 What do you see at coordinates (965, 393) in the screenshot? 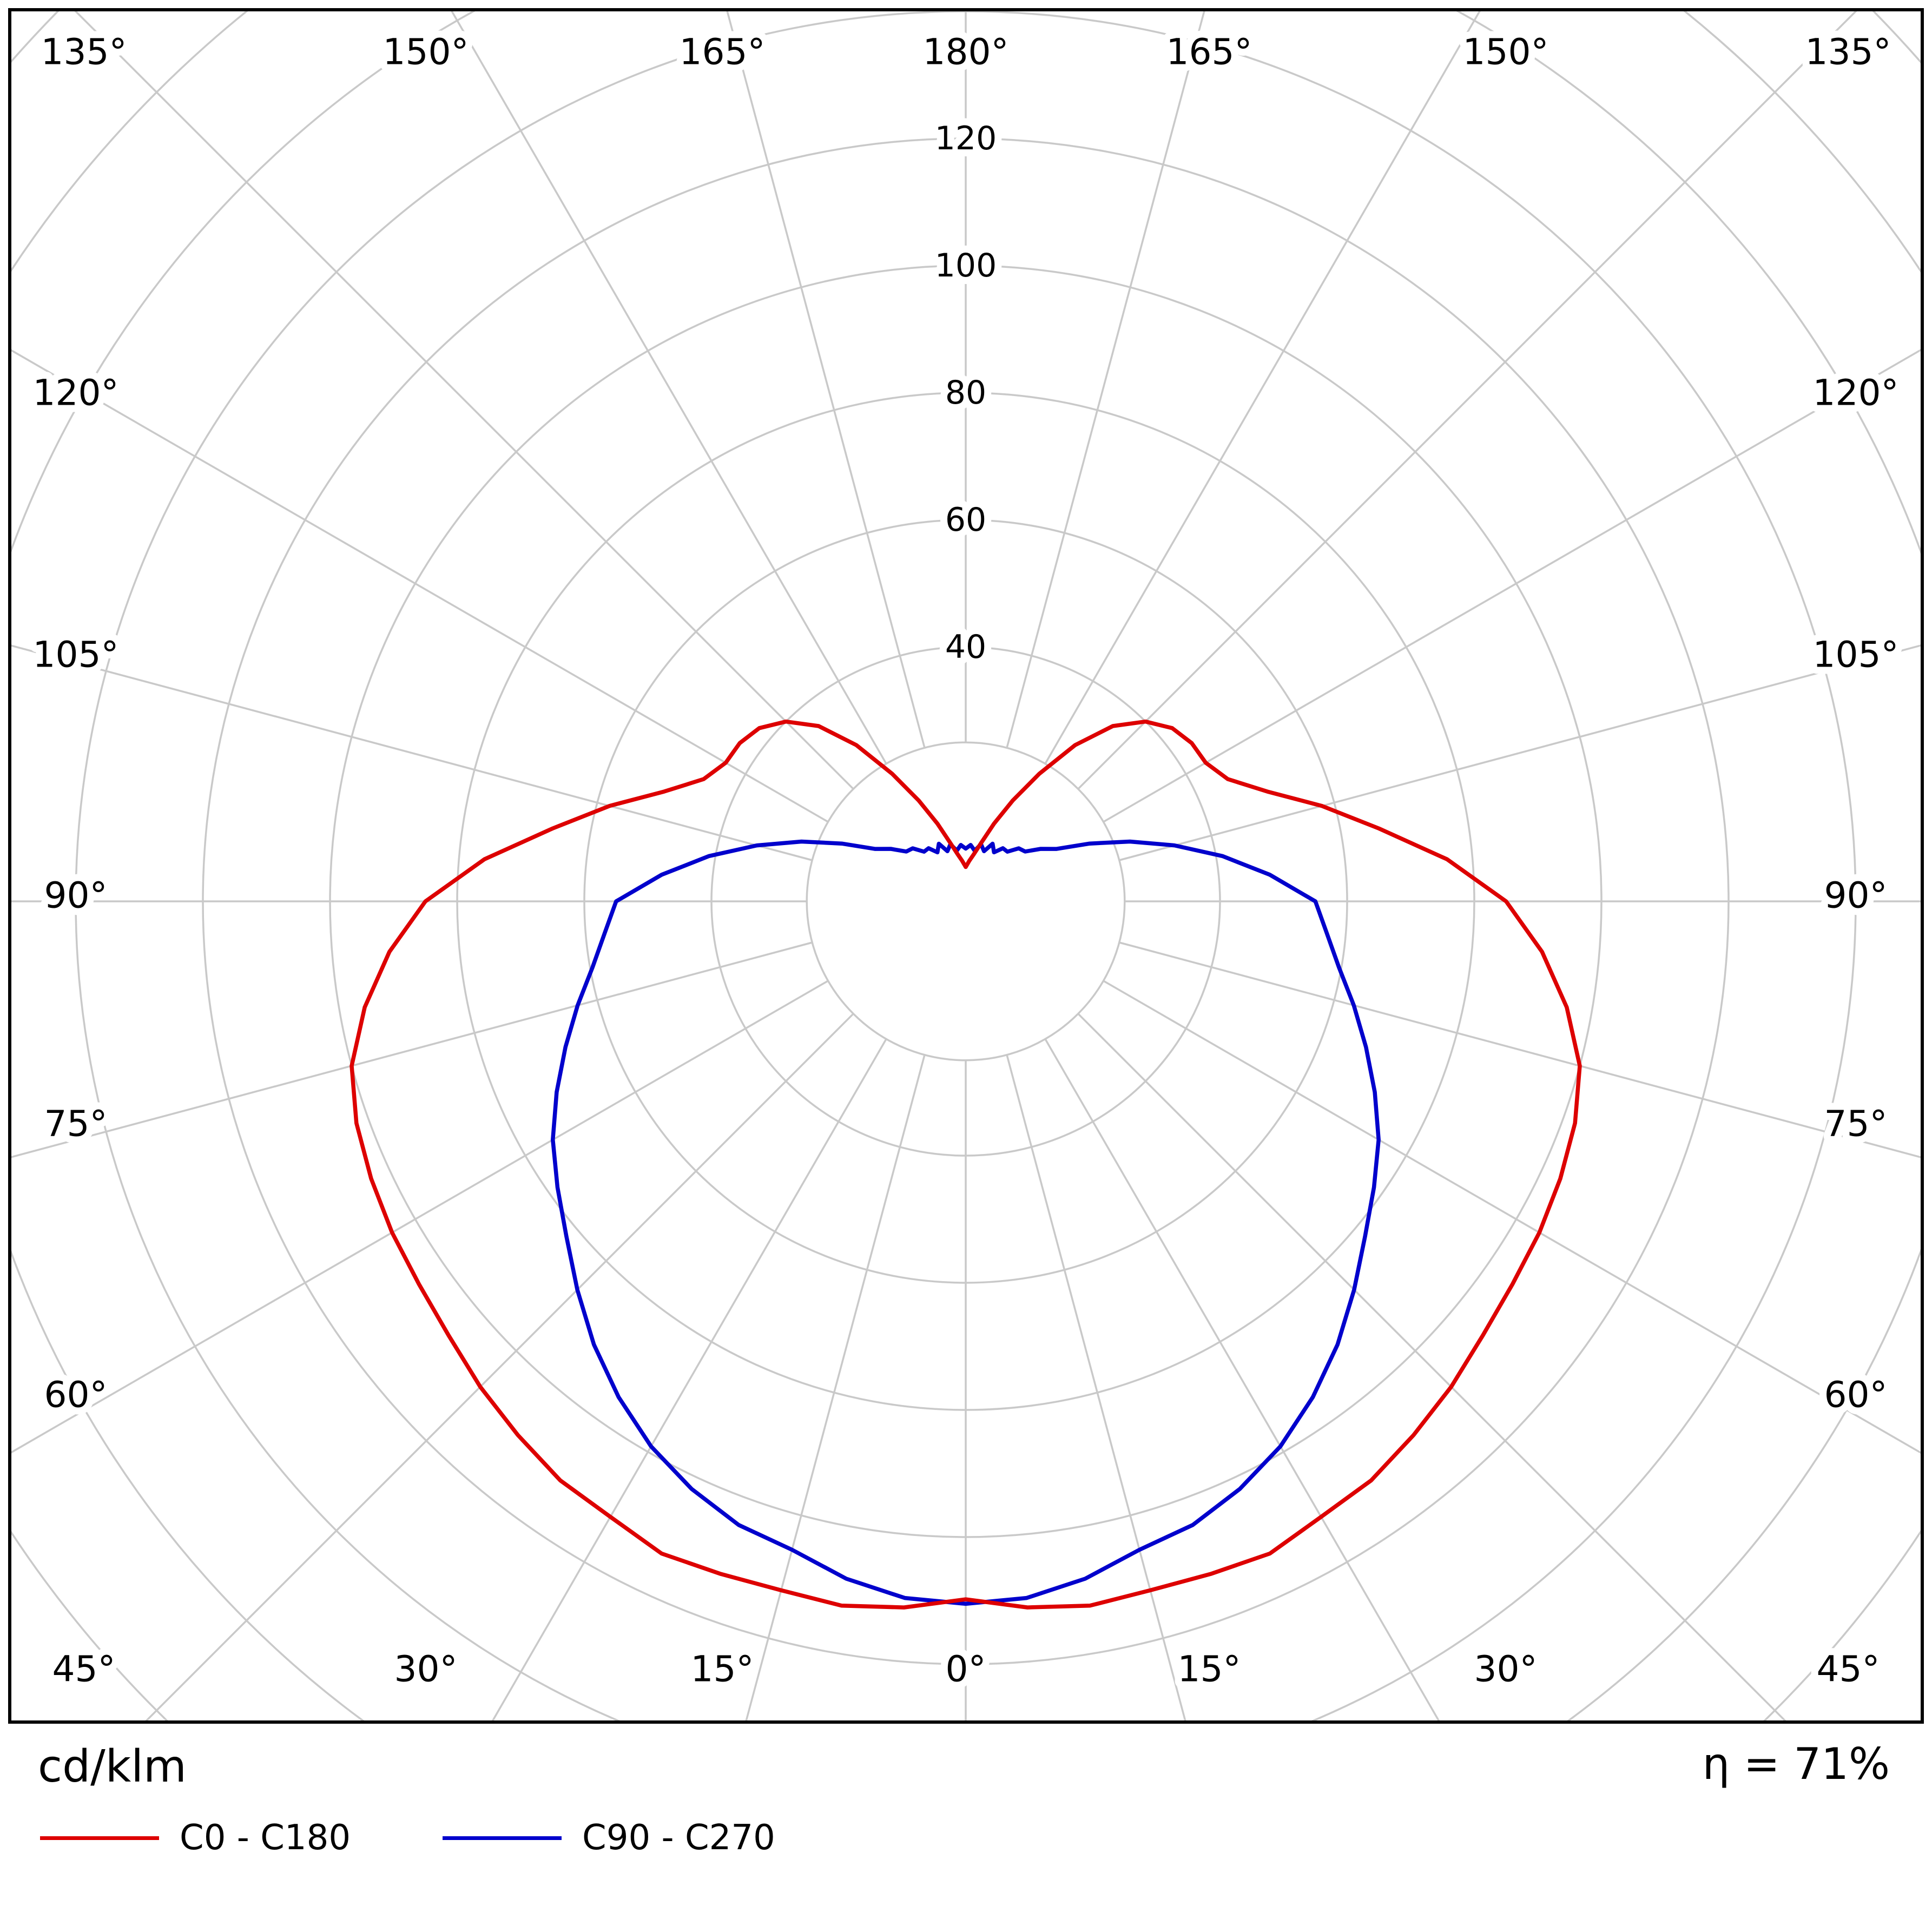
I see `radial-tick-label: 80` at bounding box center [965, 393].